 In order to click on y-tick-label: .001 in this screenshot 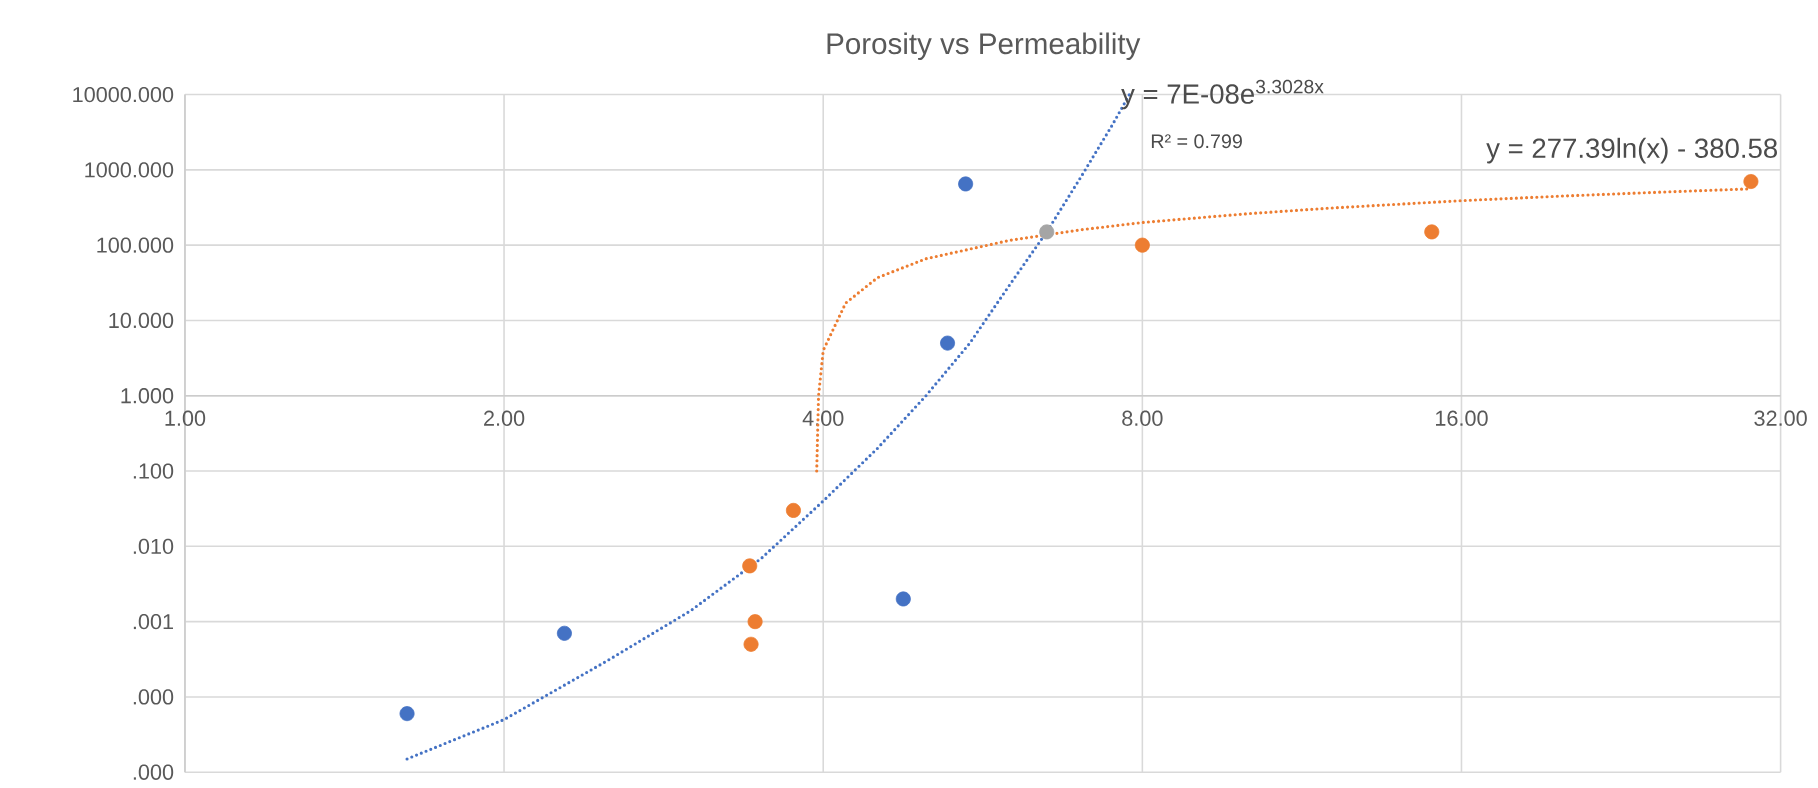, I will do `click(153, 621)`.